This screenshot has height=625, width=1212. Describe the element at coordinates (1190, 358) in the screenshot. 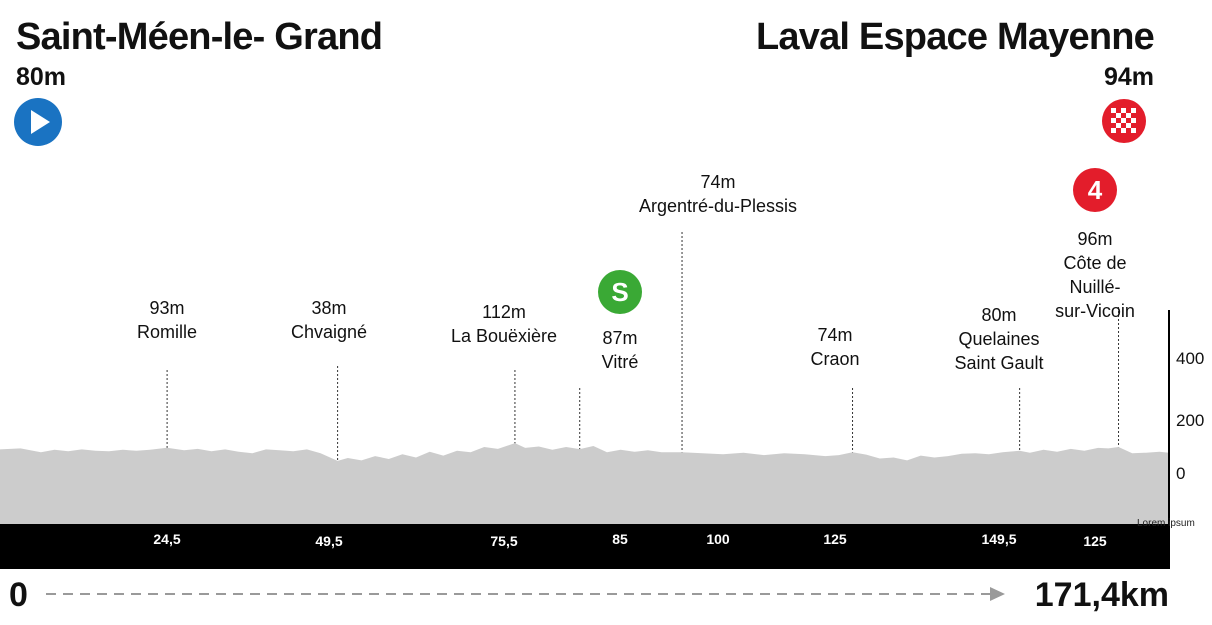

I see `y-tick-label: 400` at that location.